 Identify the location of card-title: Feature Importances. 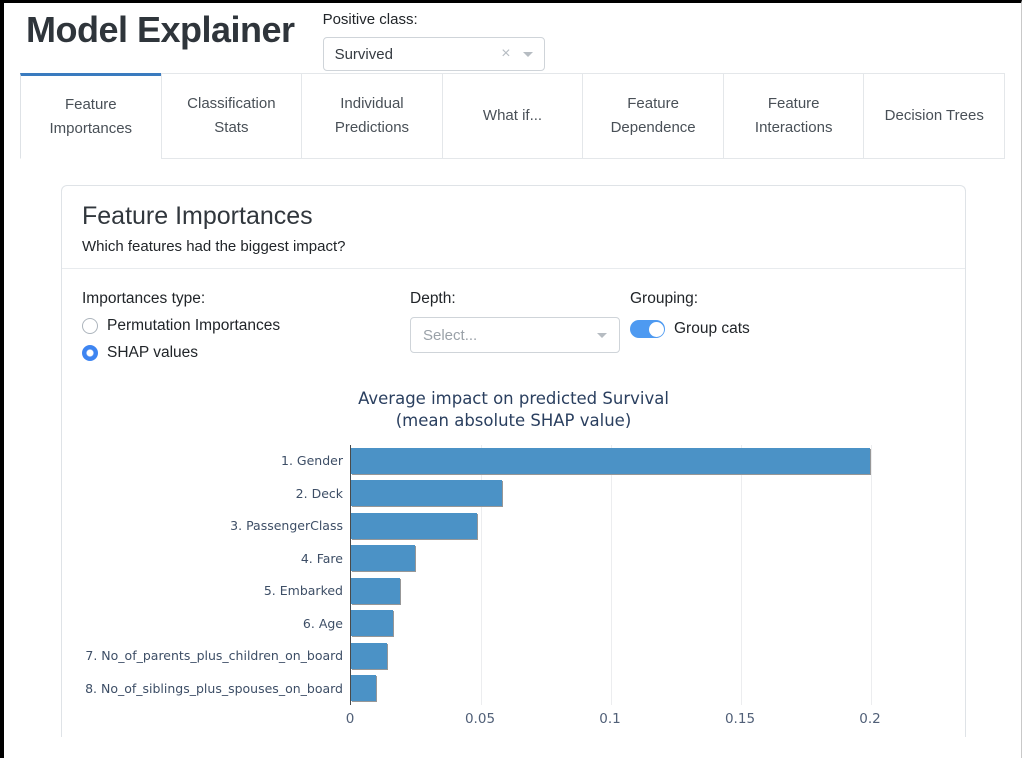
(197, 216).